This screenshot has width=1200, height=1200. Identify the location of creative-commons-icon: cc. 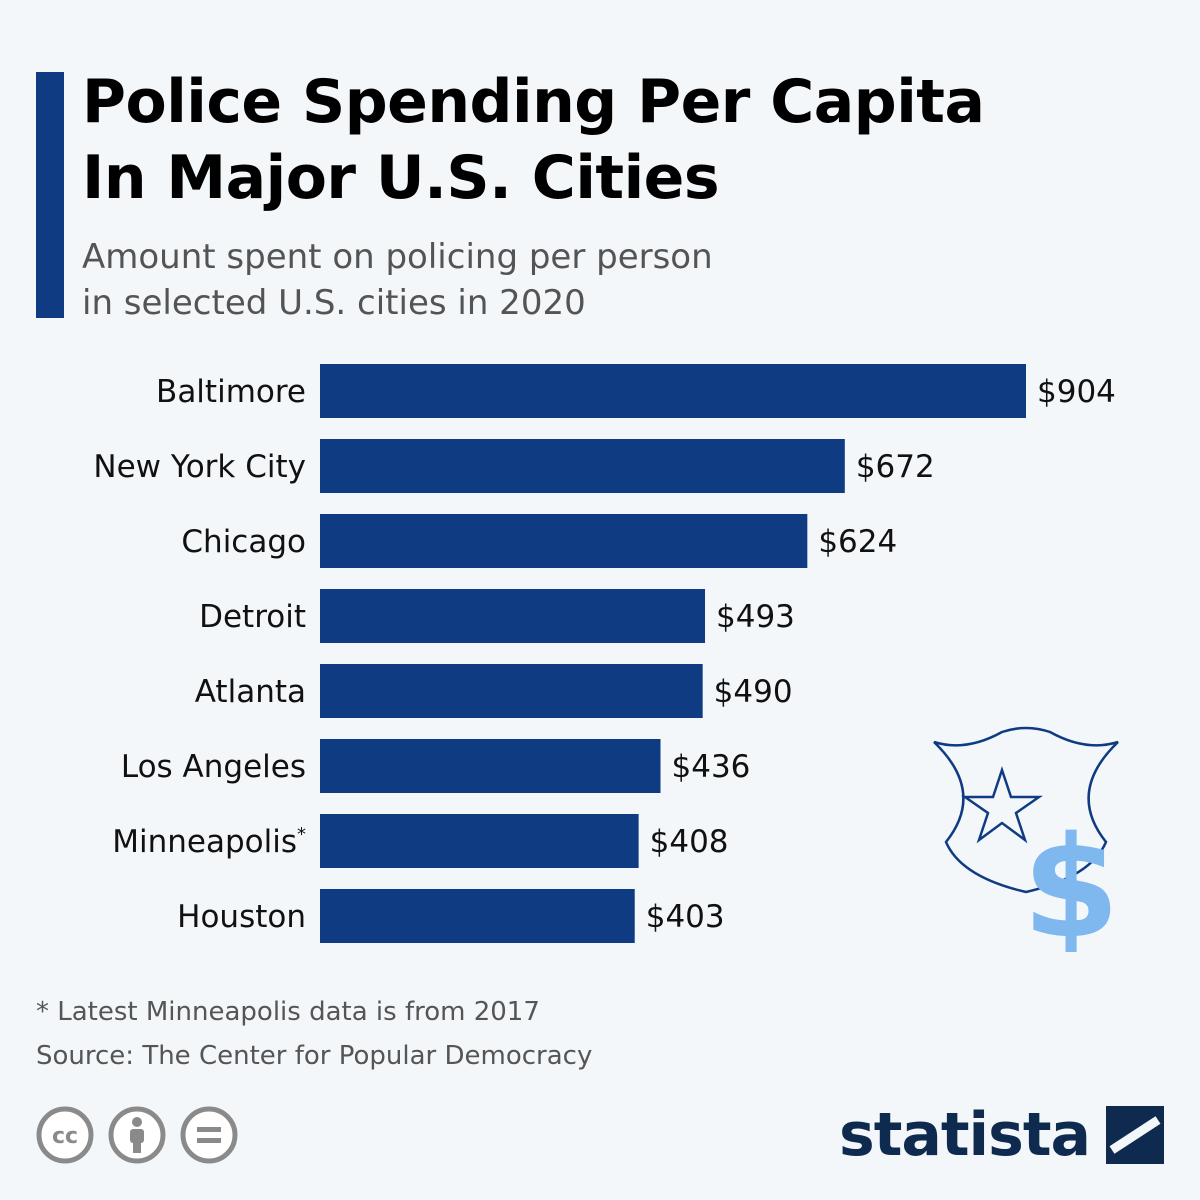
(65, 1135).